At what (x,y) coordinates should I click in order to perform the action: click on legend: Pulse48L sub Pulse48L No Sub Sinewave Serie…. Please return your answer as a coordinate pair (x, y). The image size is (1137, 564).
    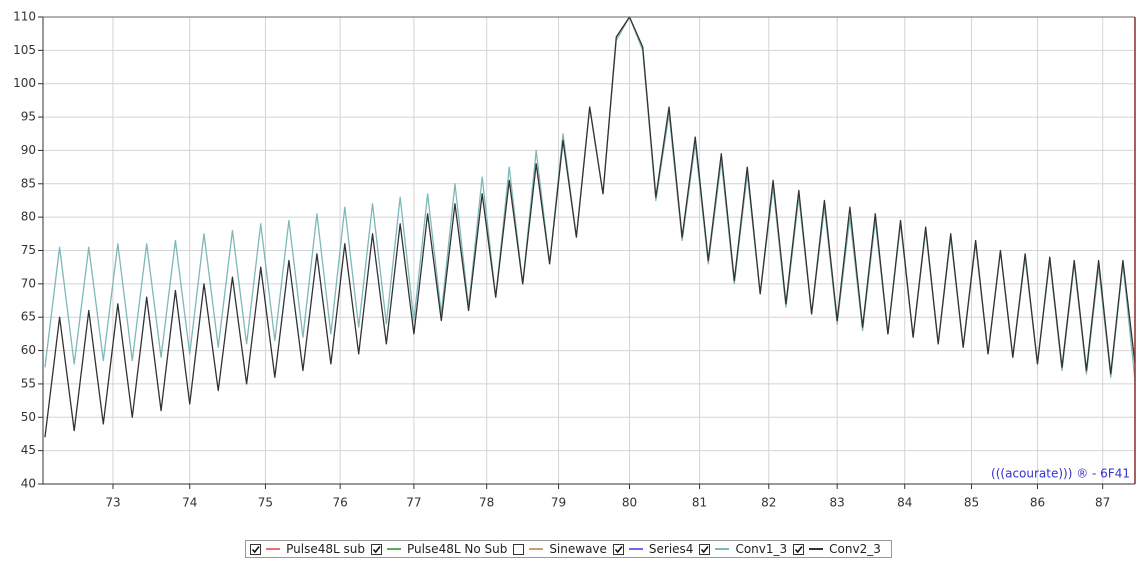
    Looking at the image, I should click on (568, 549).